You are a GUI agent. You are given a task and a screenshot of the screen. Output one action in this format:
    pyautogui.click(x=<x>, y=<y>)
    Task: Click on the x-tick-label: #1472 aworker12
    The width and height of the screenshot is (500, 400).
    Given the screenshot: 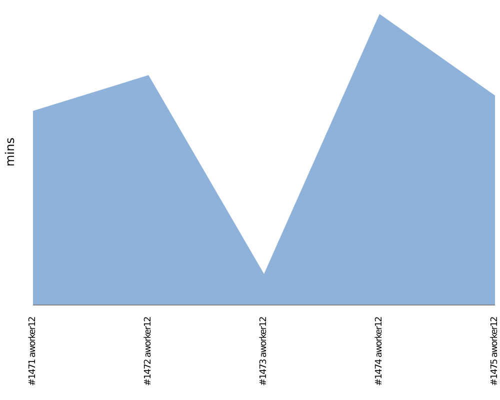 What is the action you would take?
    pyautogui.click(x=149, y=351)
    